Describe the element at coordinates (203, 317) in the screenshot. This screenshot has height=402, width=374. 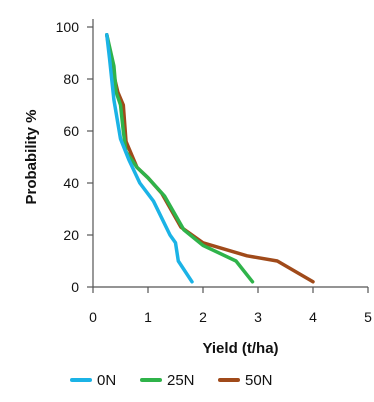
I see `x-tick-label: 2` at that location.